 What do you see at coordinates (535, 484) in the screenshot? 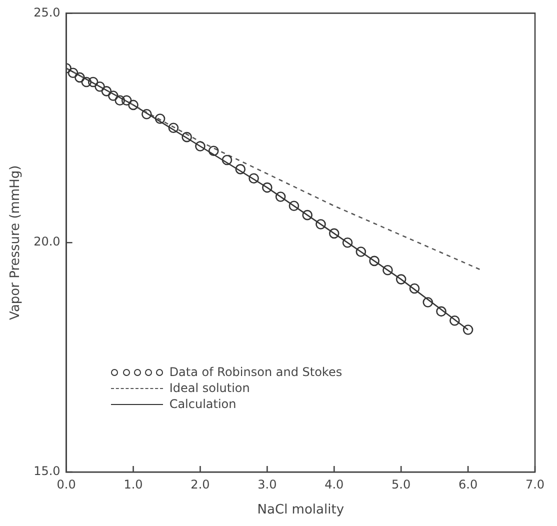
I see `x-tick-label: 7.0` at bounding box center [535, 484].